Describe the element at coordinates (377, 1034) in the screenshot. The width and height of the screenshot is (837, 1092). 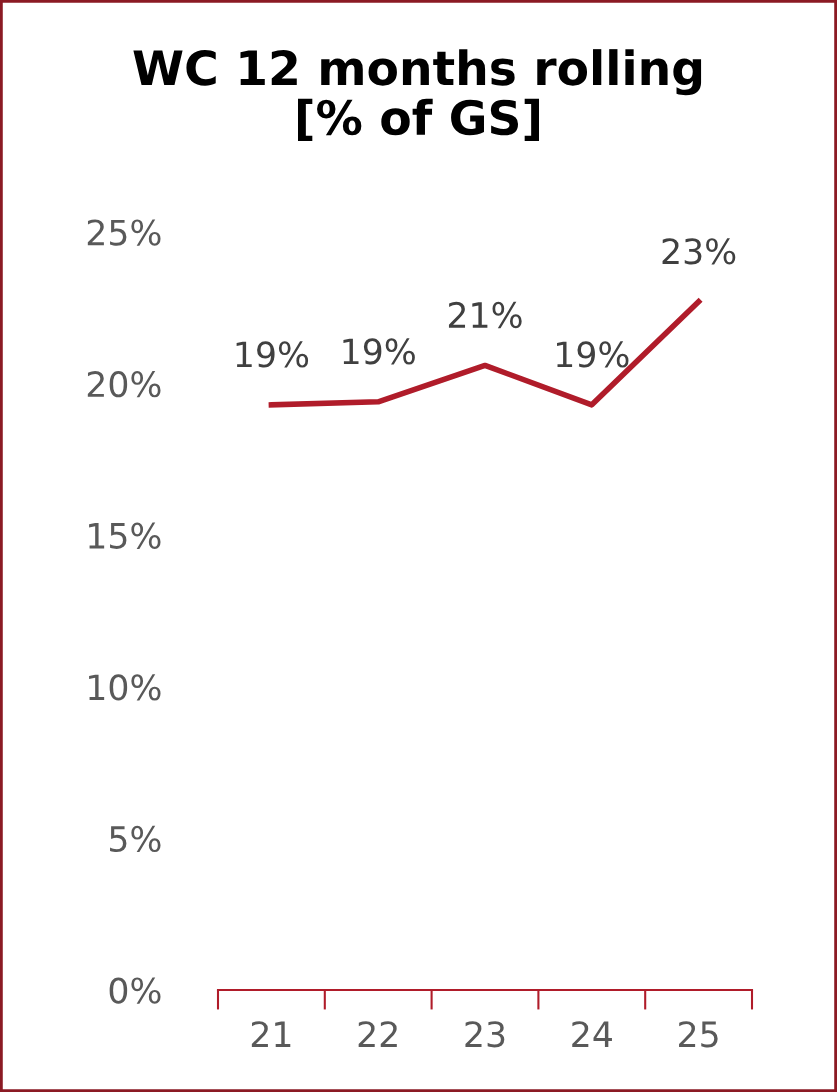
I see `x-tick-label: 22` at that location.